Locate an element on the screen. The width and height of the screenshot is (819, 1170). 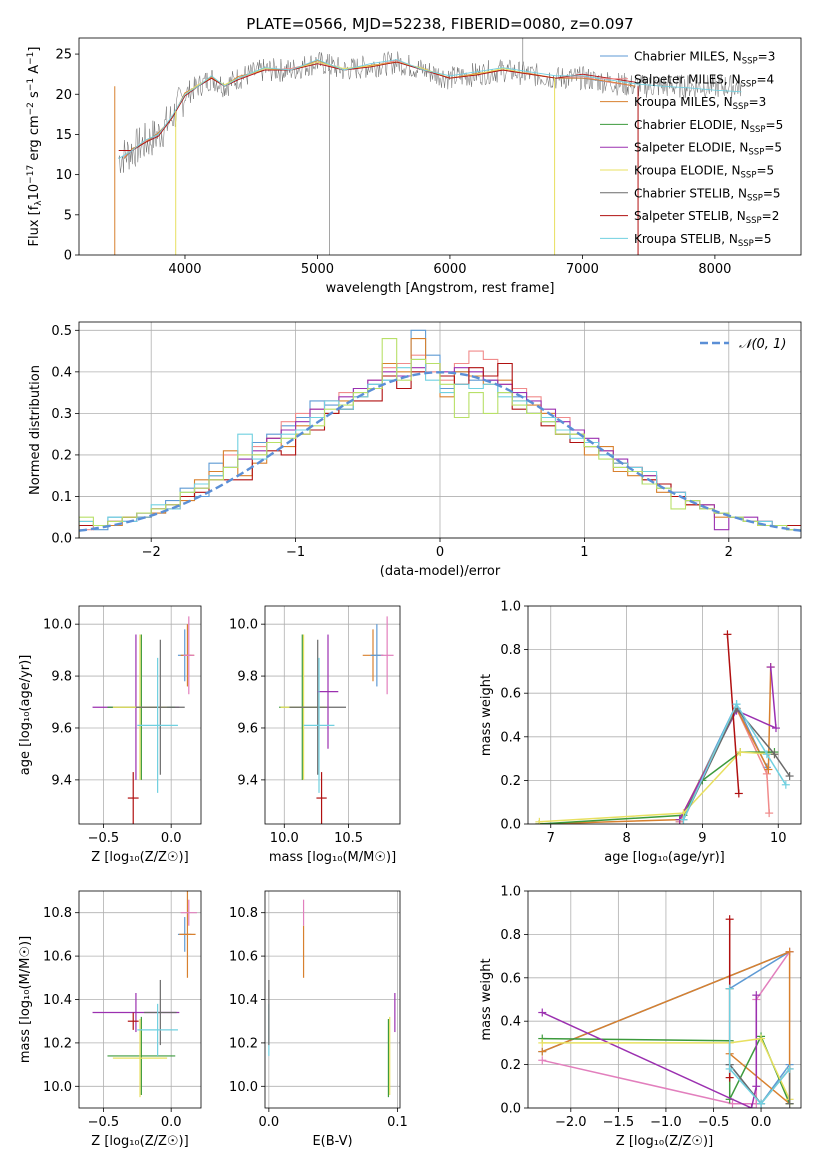
x-tick-label: 8000 is located at coordinates (714, 269).